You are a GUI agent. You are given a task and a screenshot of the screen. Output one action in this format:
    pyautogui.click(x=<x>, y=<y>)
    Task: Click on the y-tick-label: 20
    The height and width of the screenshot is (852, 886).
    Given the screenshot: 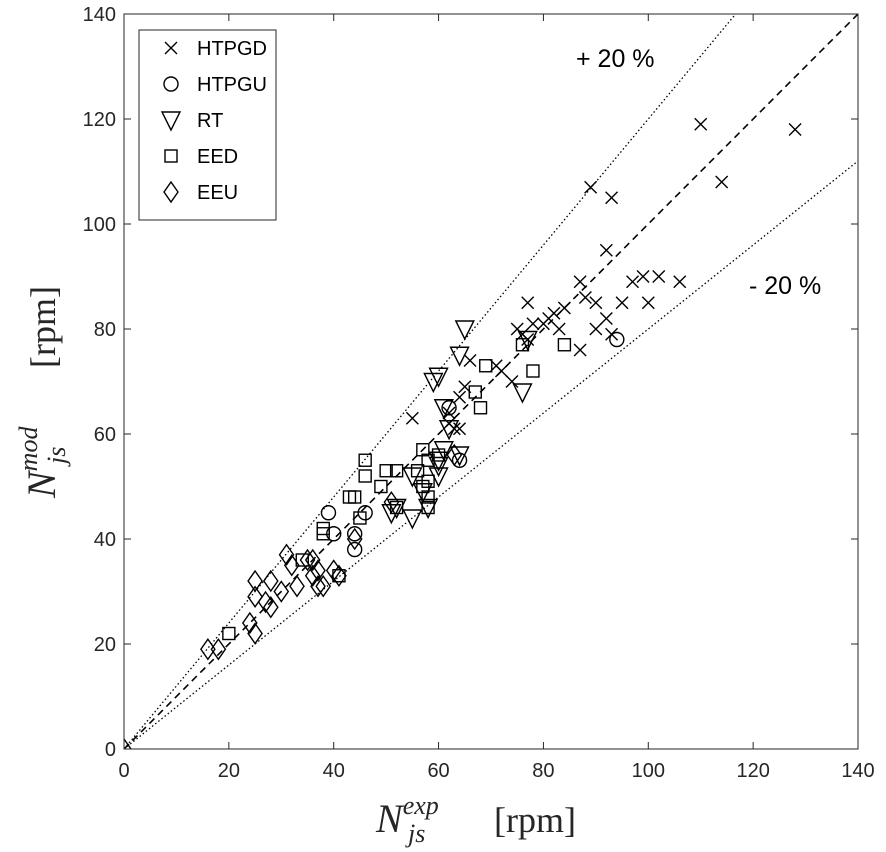 What is the action you would take?
    pyautogui.click(x=105, y=645)
    